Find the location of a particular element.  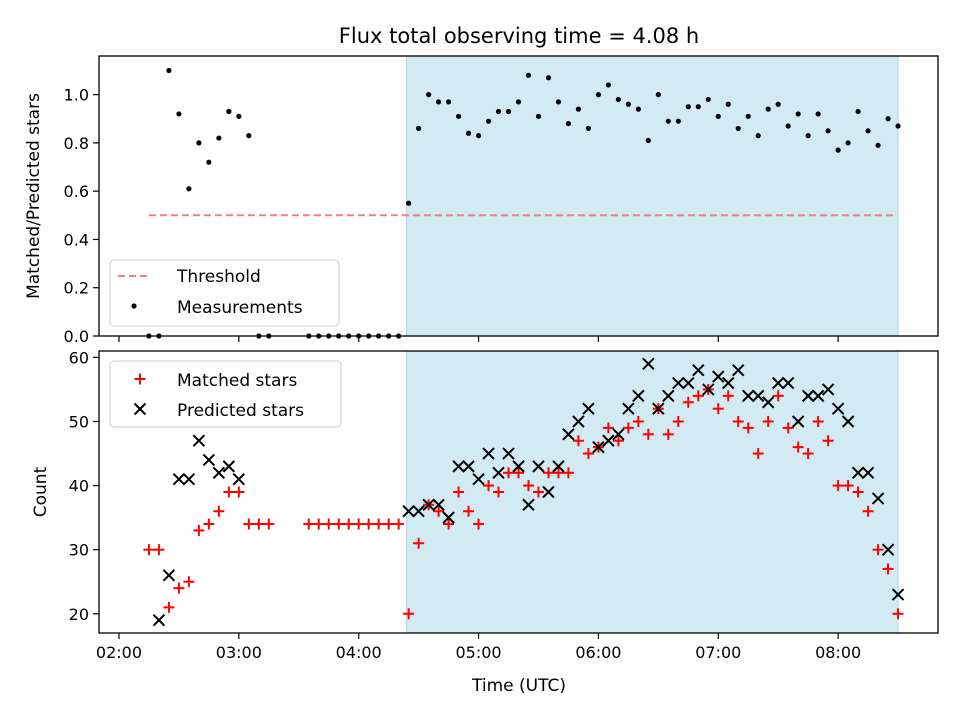

bottom-ytick-label: 20 is located at coordinates (79, 614).